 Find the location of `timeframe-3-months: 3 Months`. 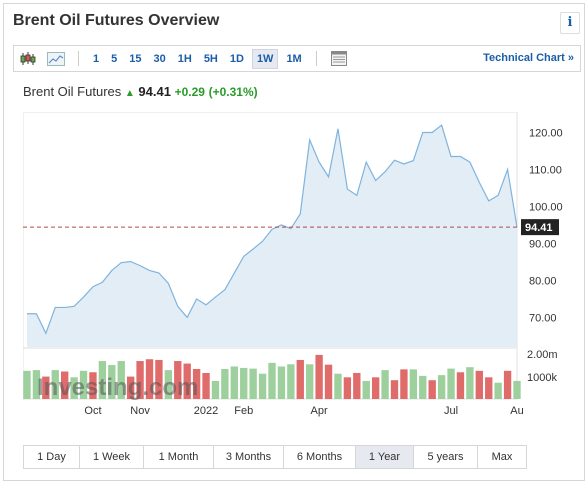

timeframe-3-months: 3 Months is located at coordinates (249, 457).